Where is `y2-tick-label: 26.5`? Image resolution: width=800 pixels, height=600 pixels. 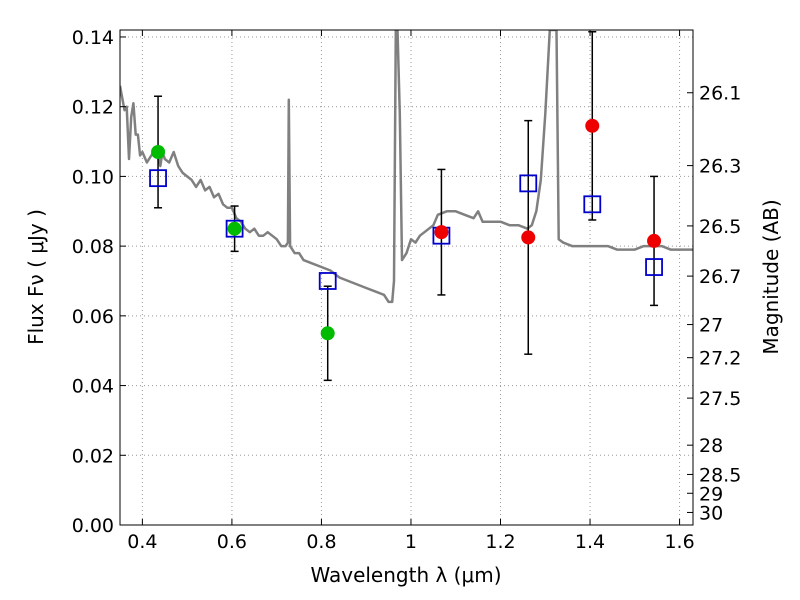 y2-tick-label: 26.5 is located at coordinates (720, 227).